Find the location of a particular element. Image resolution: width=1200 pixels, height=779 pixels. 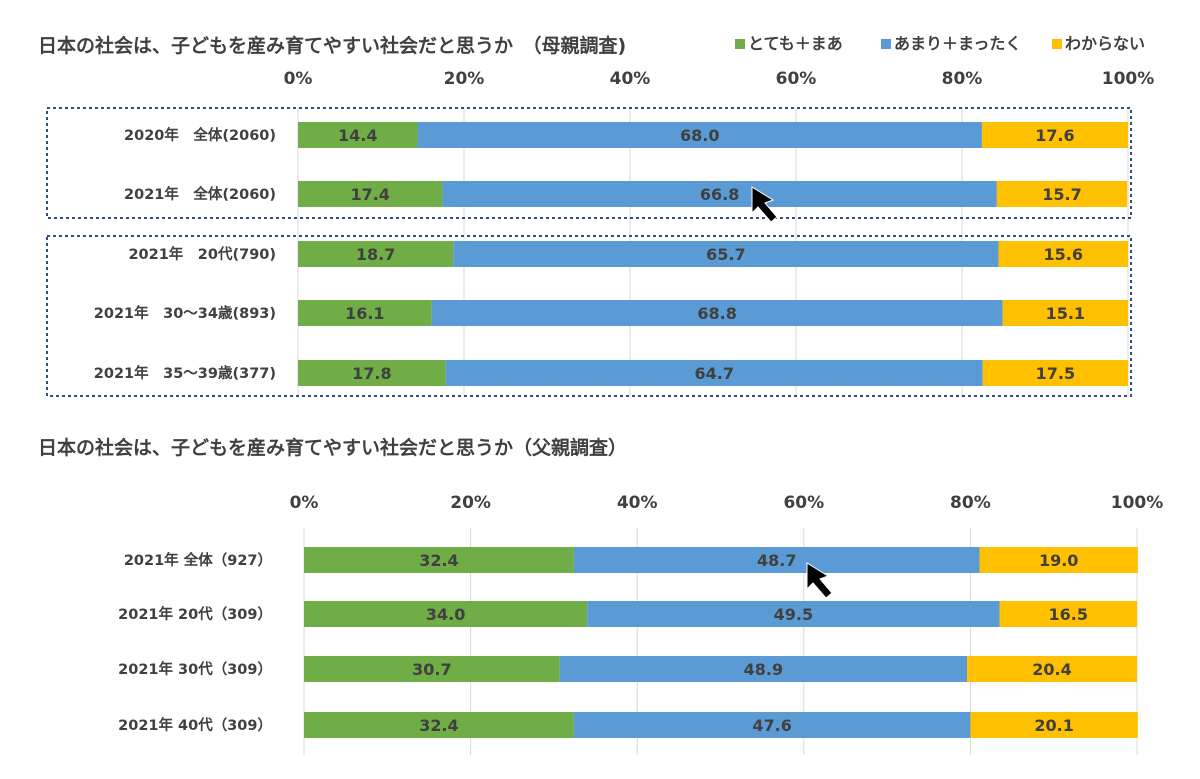

data-label: 17.6 is located at coordinates (1054, 135).